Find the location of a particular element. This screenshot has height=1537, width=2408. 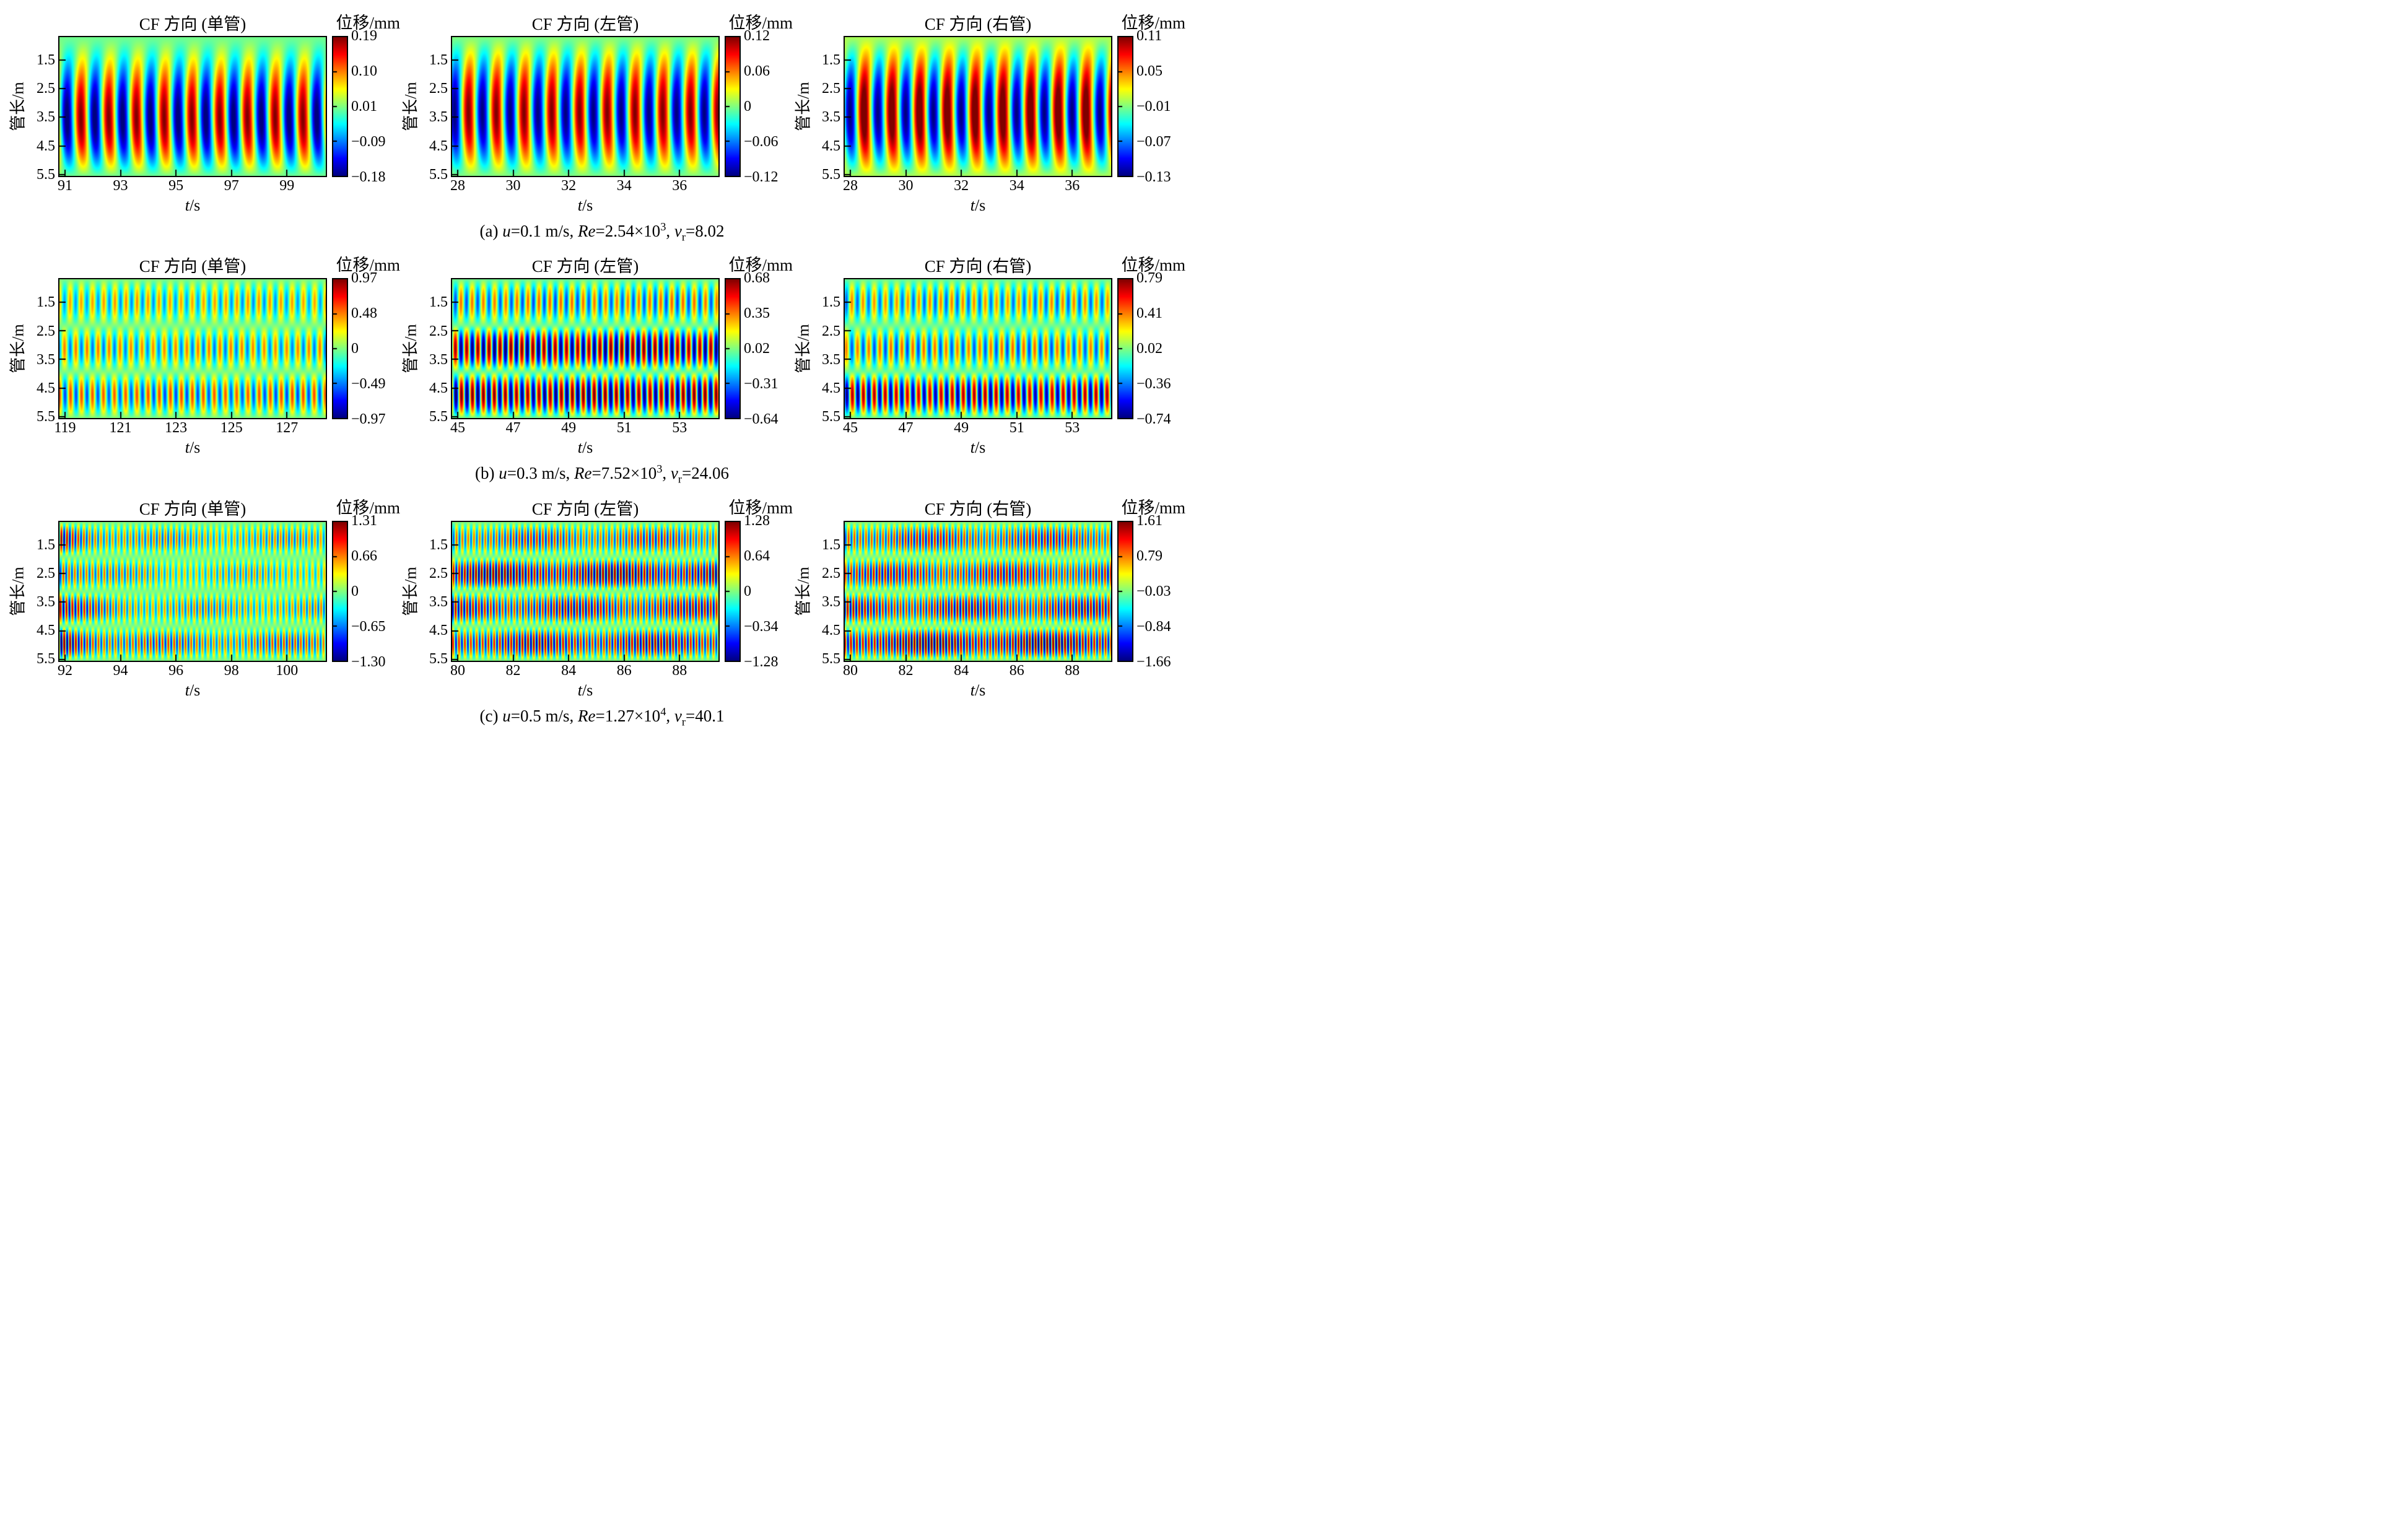

caption-segment: =40.1 is located at coordinates (705, 716).